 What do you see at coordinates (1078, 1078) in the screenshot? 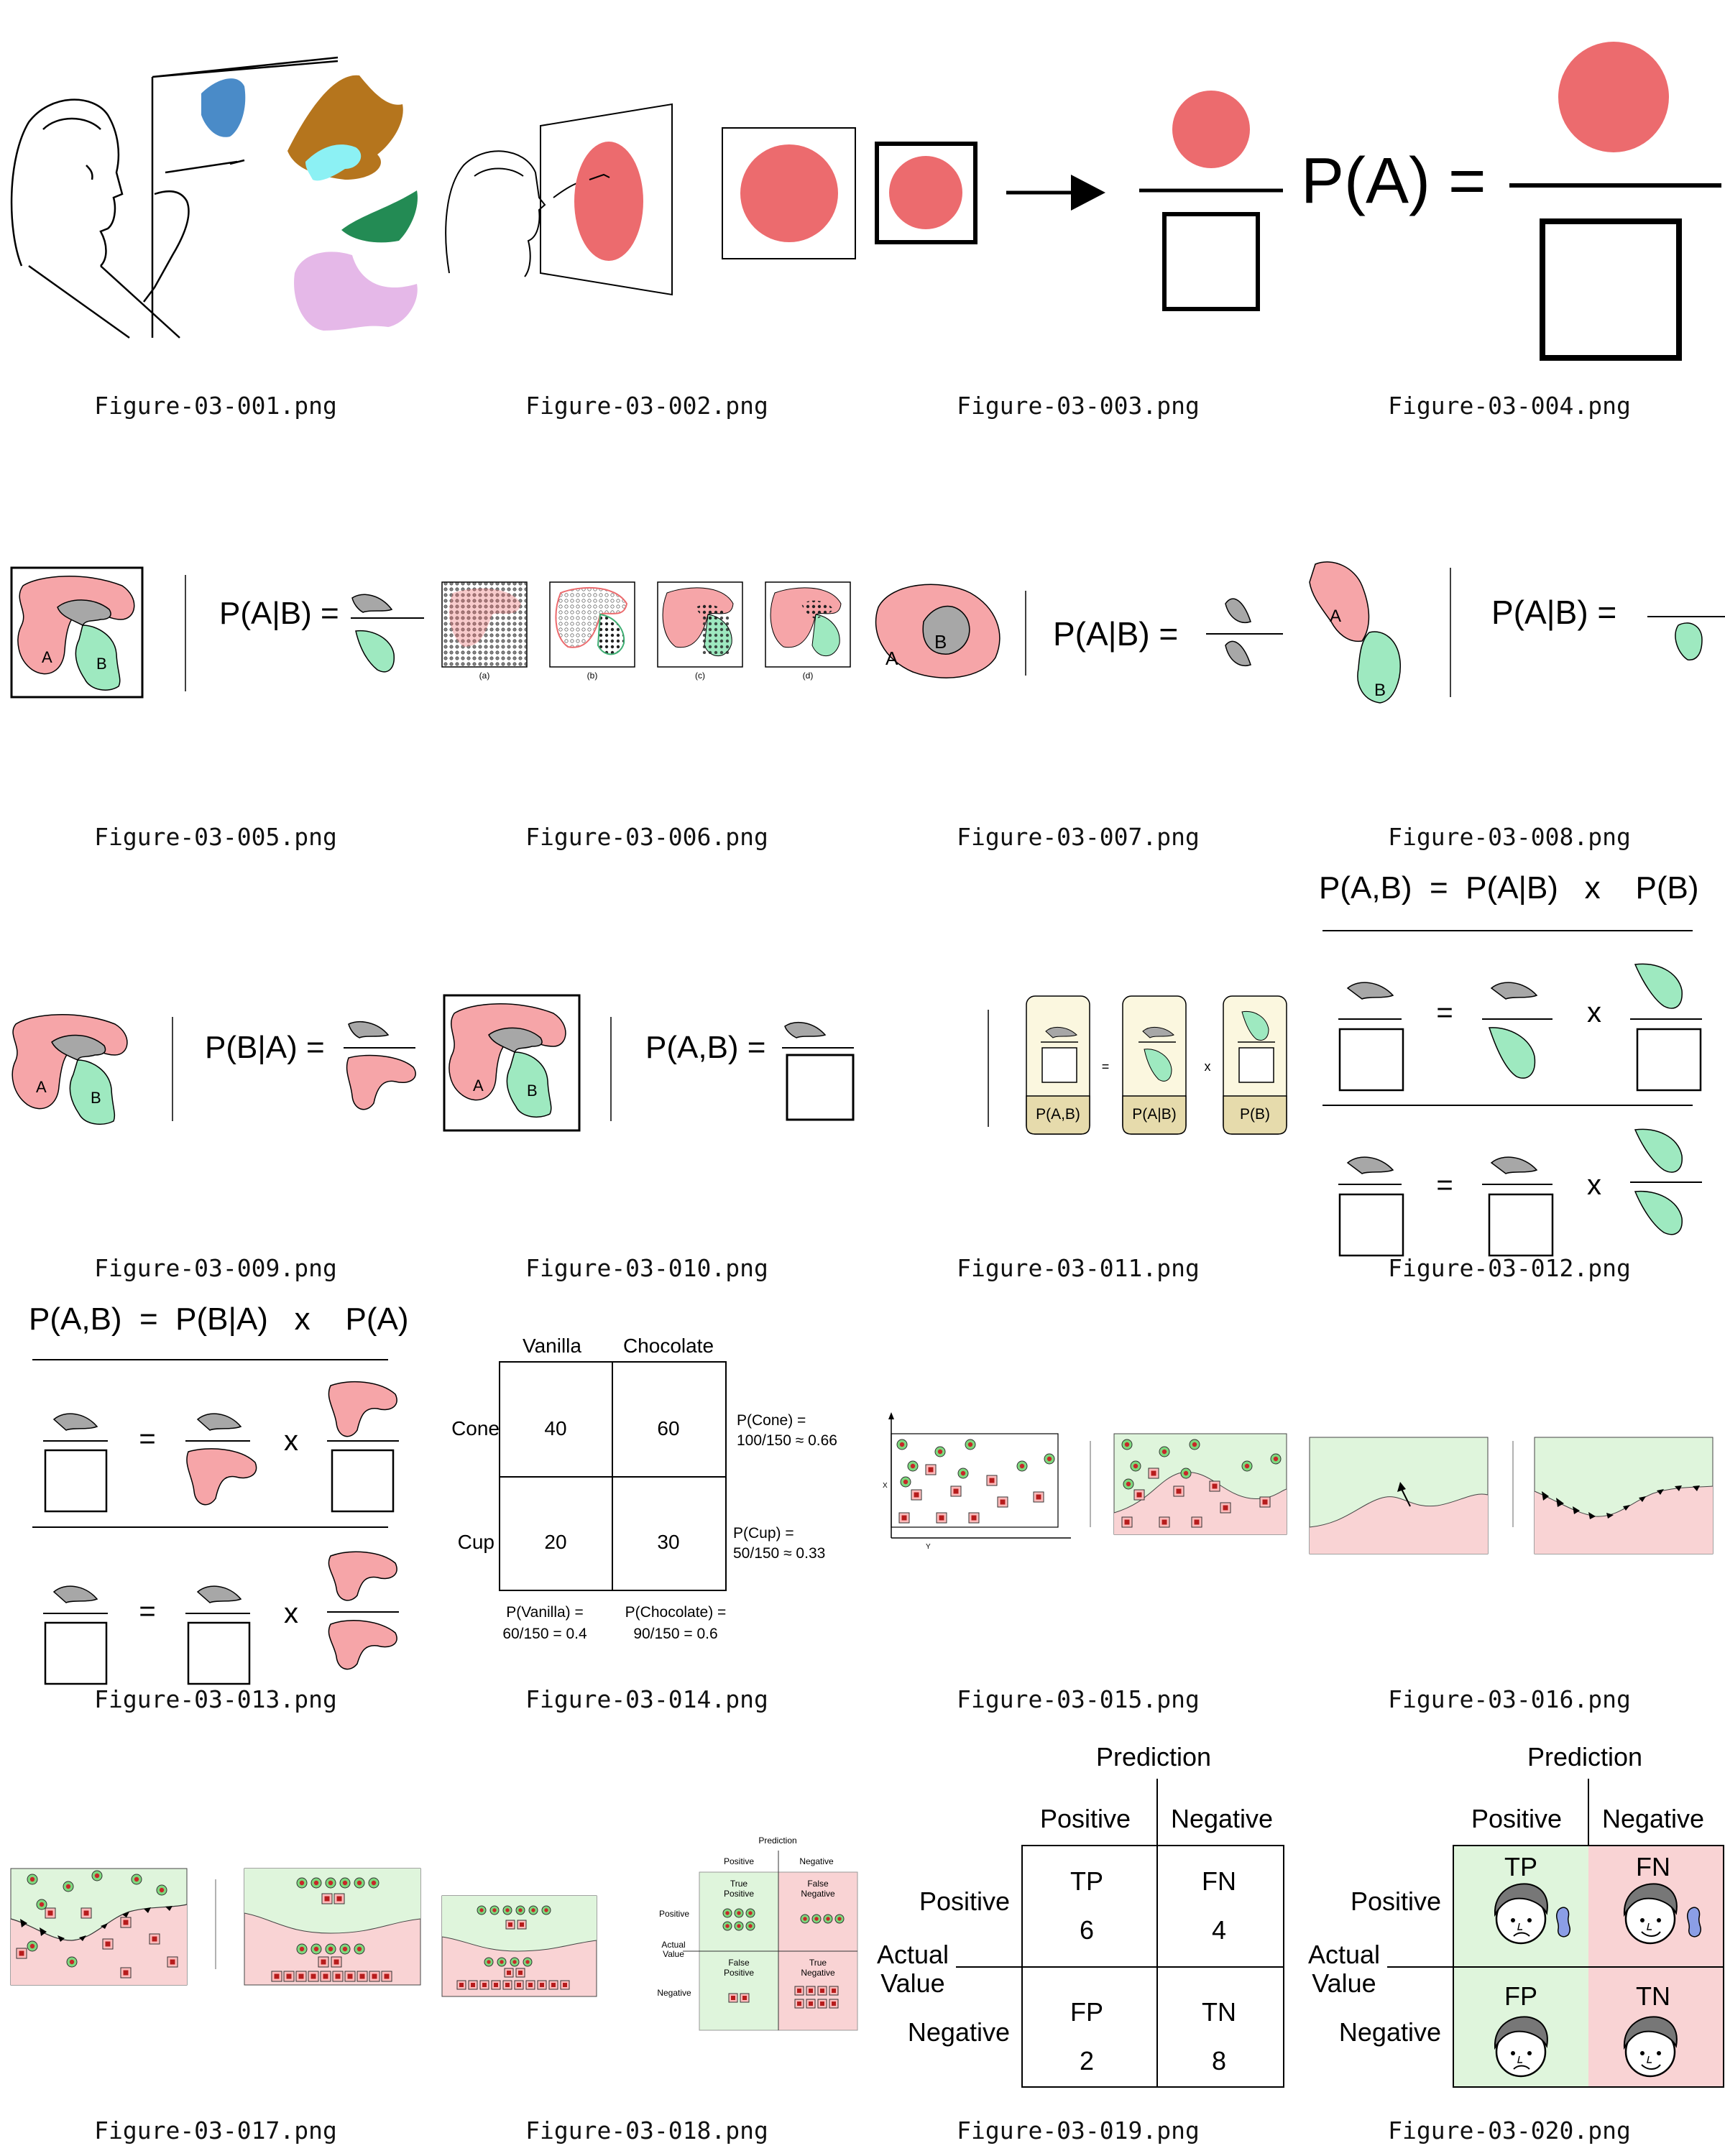
I see `thumbnail-figure-03-011: P(A,B) = P(A|B) x P(B) Figure-03-011.png` at bounding box center [1078, 1078].